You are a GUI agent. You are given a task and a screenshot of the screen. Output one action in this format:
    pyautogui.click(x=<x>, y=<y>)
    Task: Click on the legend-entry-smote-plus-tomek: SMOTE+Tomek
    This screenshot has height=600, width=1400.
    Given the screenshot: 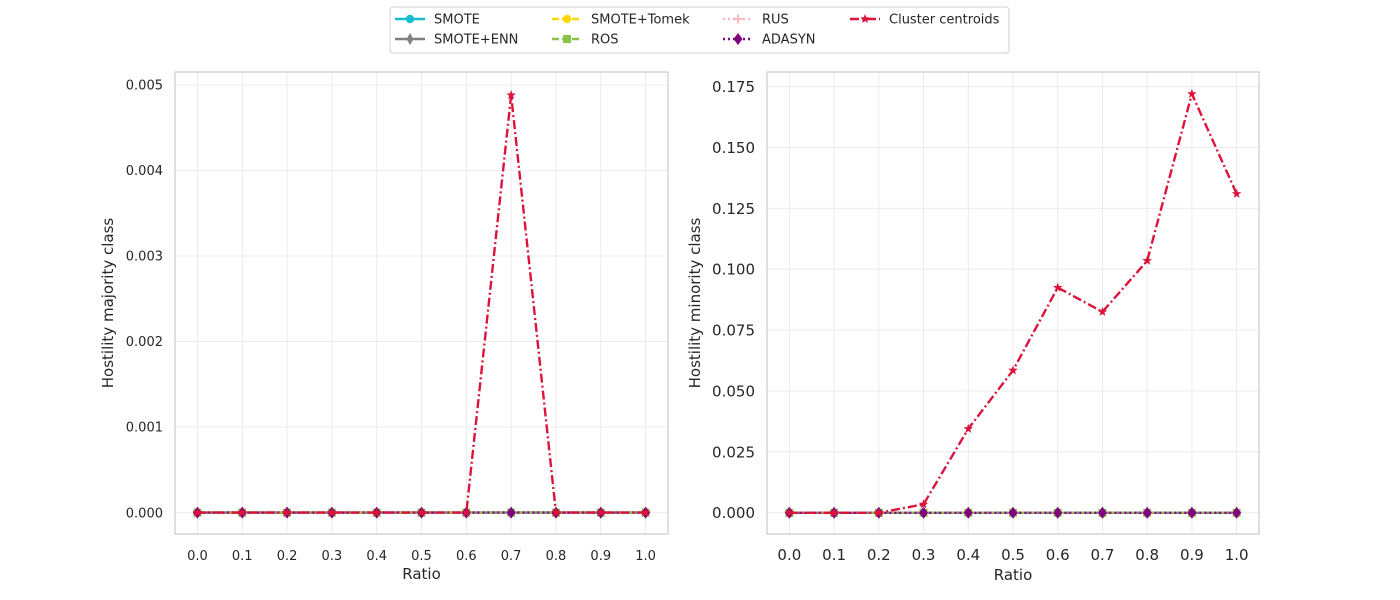 What is the action you would take?
    pyautogui.click(x=621, y=20)
    